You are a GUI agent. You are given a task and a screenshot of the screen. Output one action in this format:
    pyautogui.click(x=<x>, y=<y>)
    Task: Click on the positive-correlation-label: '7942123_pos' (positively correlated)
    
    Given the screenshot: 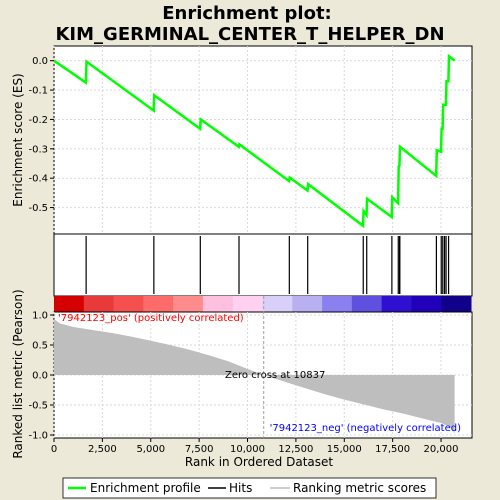 What is the action you would take?
    pyautogui.click(x=151, y=318)
    